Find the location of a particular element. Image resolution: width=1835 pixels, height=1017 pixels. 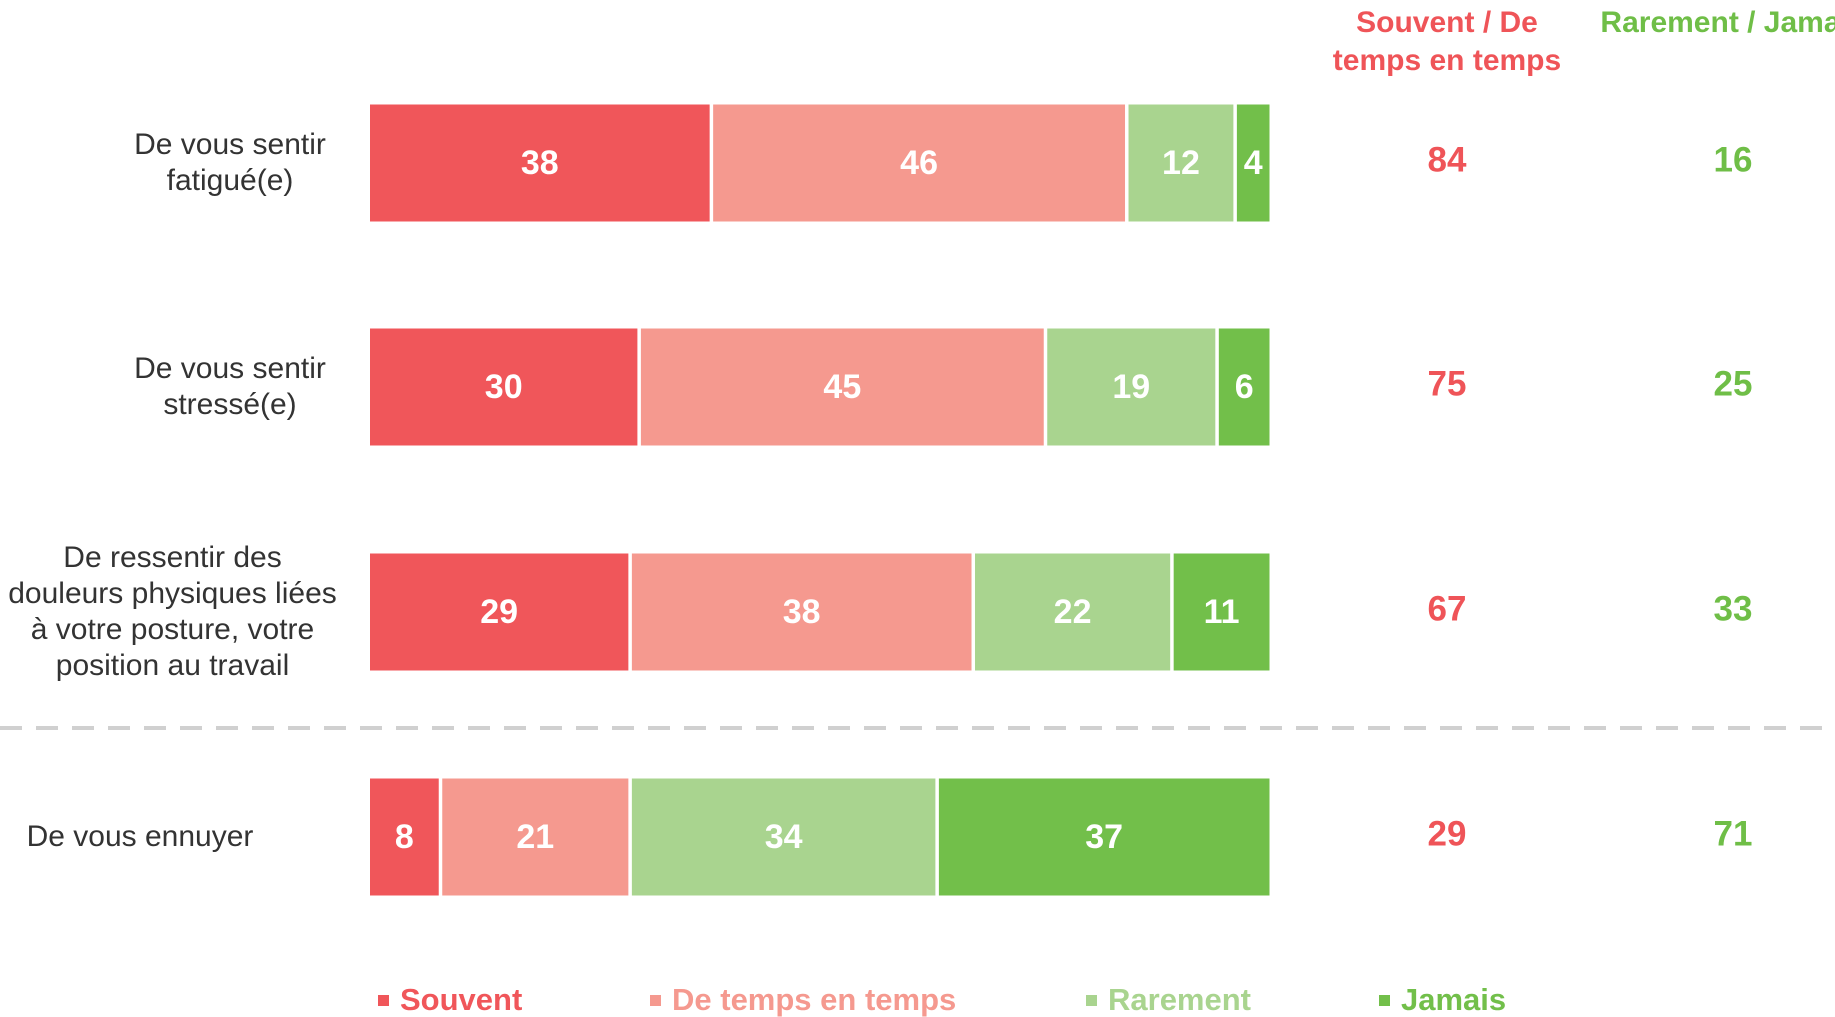

bar-value-label: 21 is located at coordinates (535, 837).